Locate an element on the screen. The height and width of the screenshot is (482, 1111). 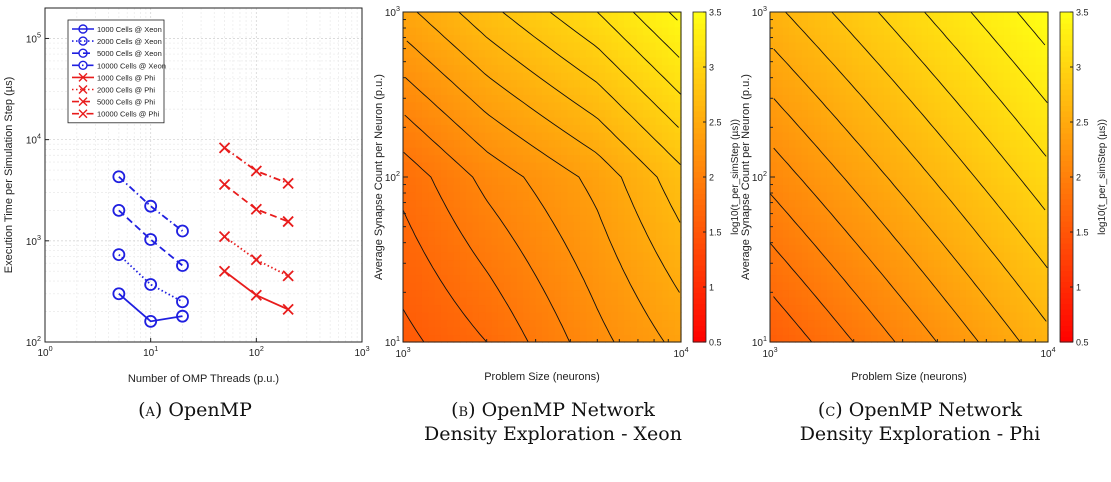
contour-line is located at coordinates (548, 152).